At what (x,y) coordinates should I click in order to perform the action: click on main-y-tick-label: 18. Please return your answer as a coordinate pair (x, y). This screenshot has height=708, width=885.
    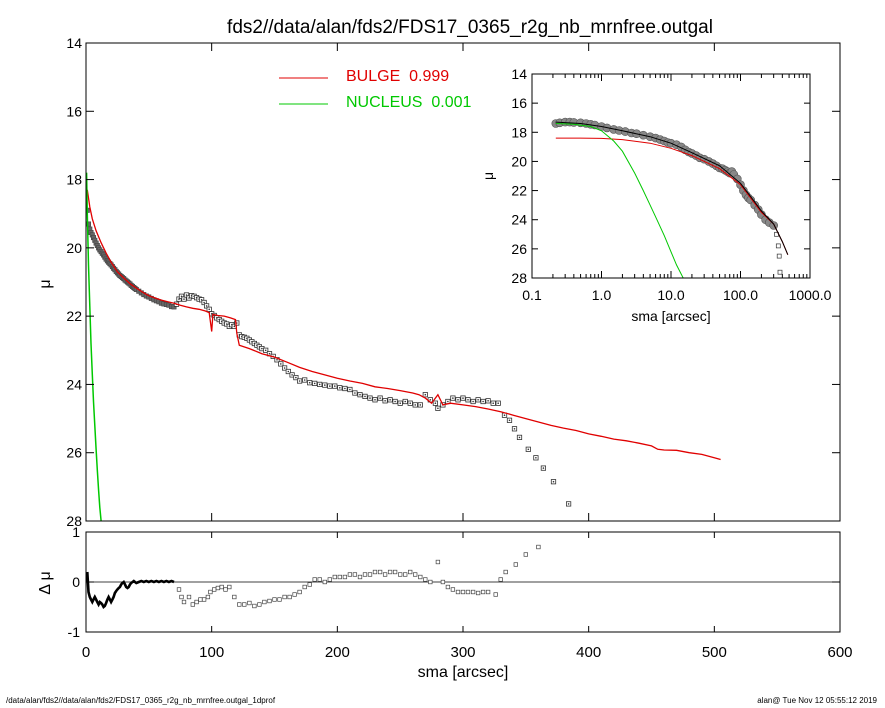
    Looking at the image, I should click on (74, 180).